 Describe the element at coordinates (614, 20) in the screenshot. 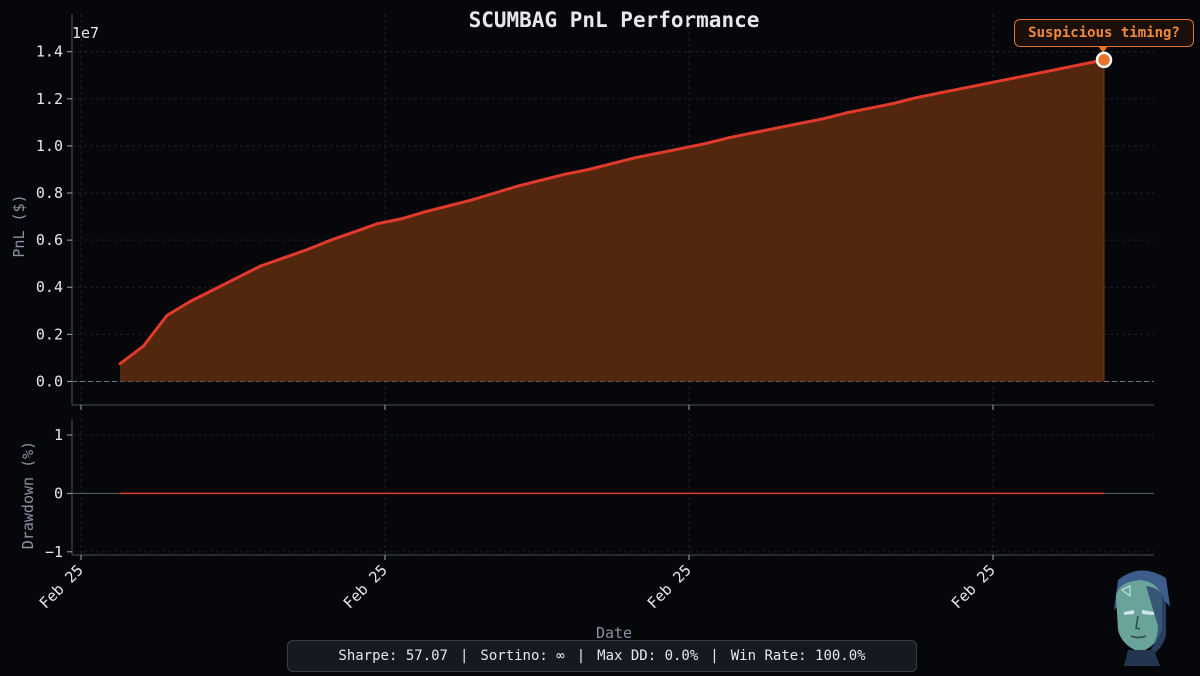

I see `chart-title: SCUMBAG PnL Performance` at that location.